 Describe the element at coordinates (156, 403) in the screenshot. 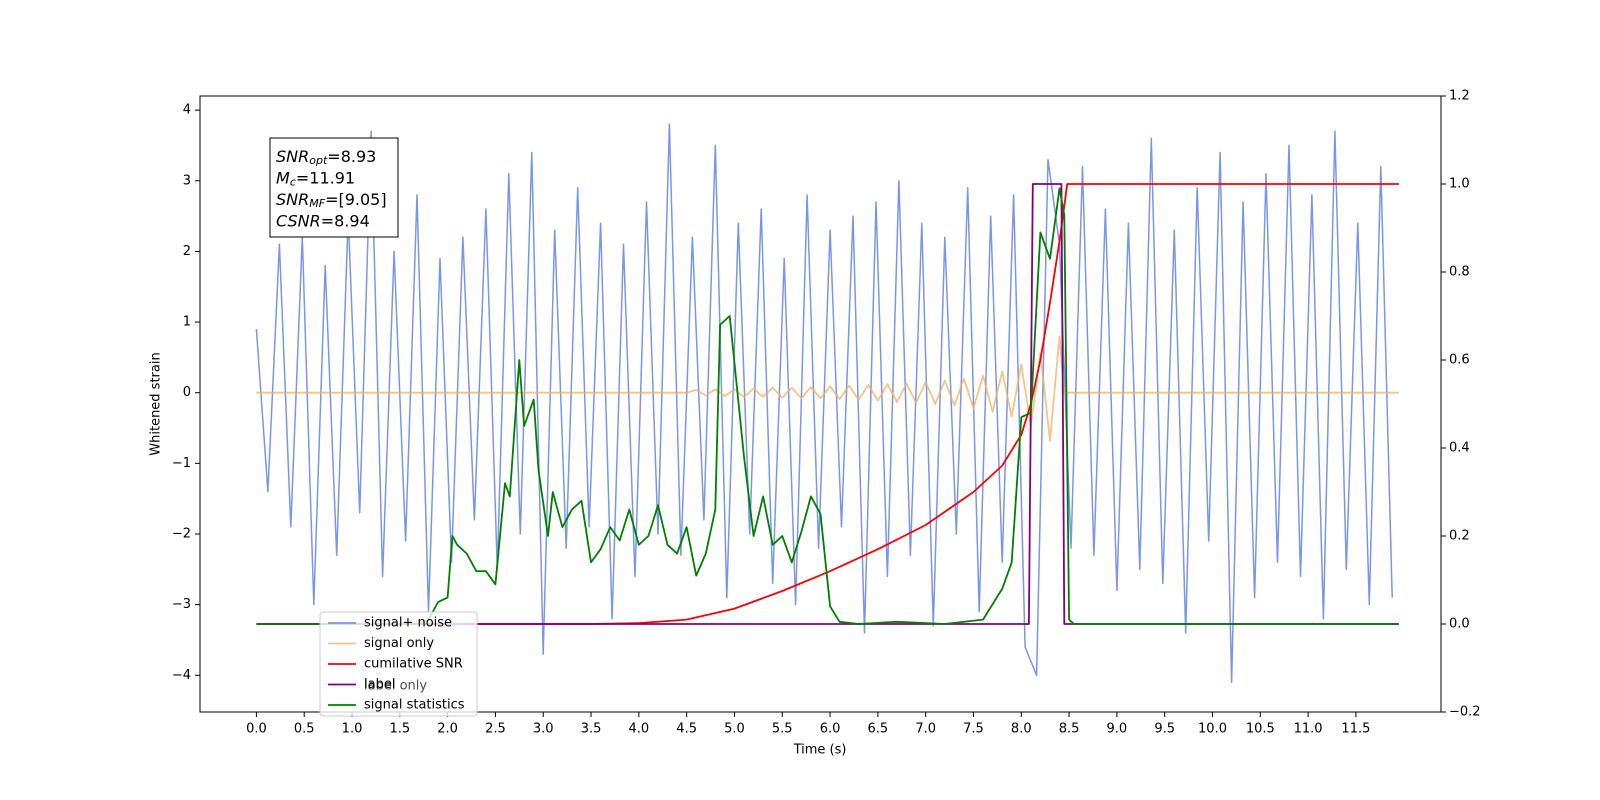

I see `y-axis-label: Whitened strain` at that location.